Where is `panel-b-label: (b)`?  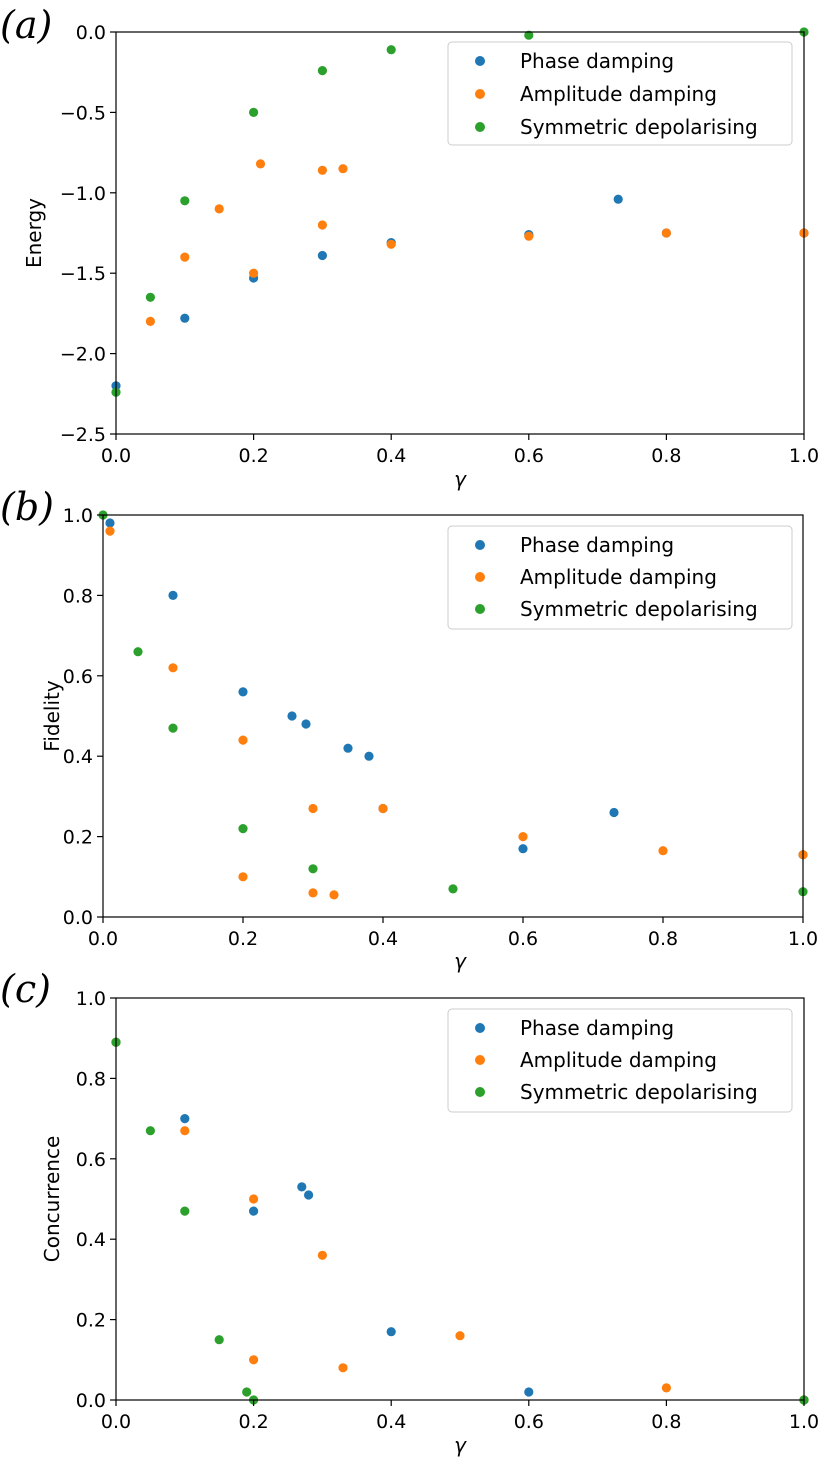 panel-b-label: (b) is located at coordinates (27, 507).